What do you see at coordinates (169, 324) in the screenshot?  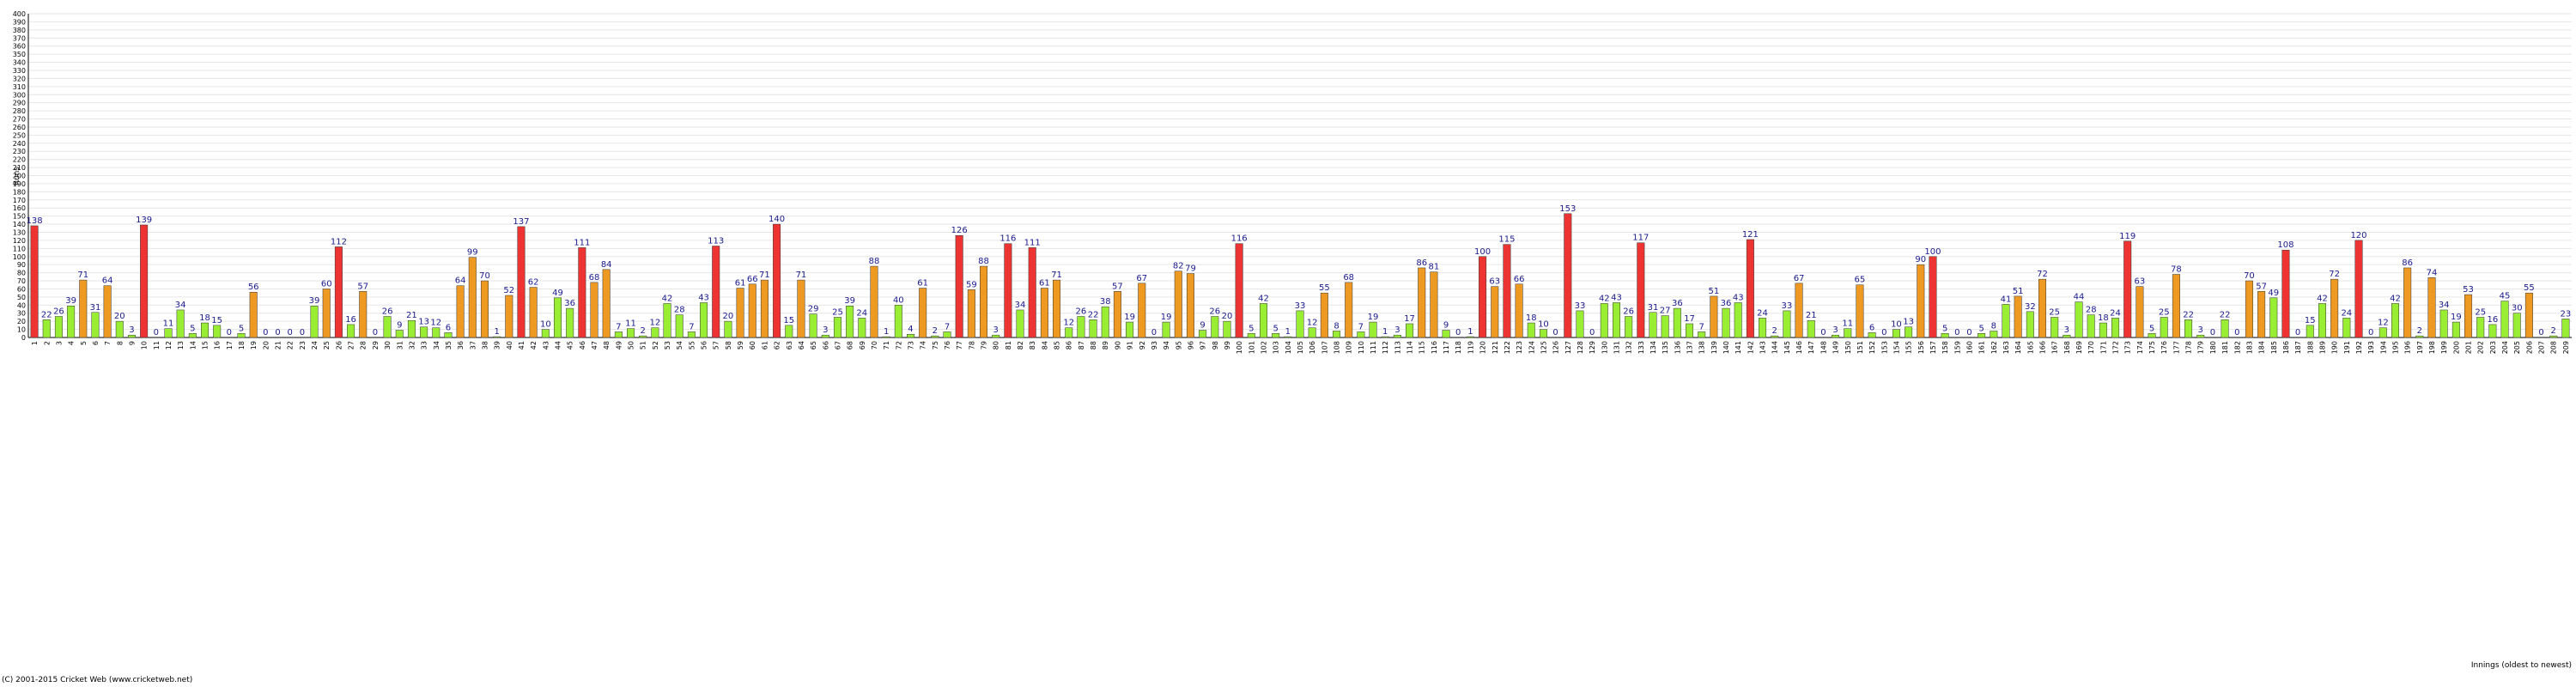 I see `value-label: 11` at bounding box center [169, 324].